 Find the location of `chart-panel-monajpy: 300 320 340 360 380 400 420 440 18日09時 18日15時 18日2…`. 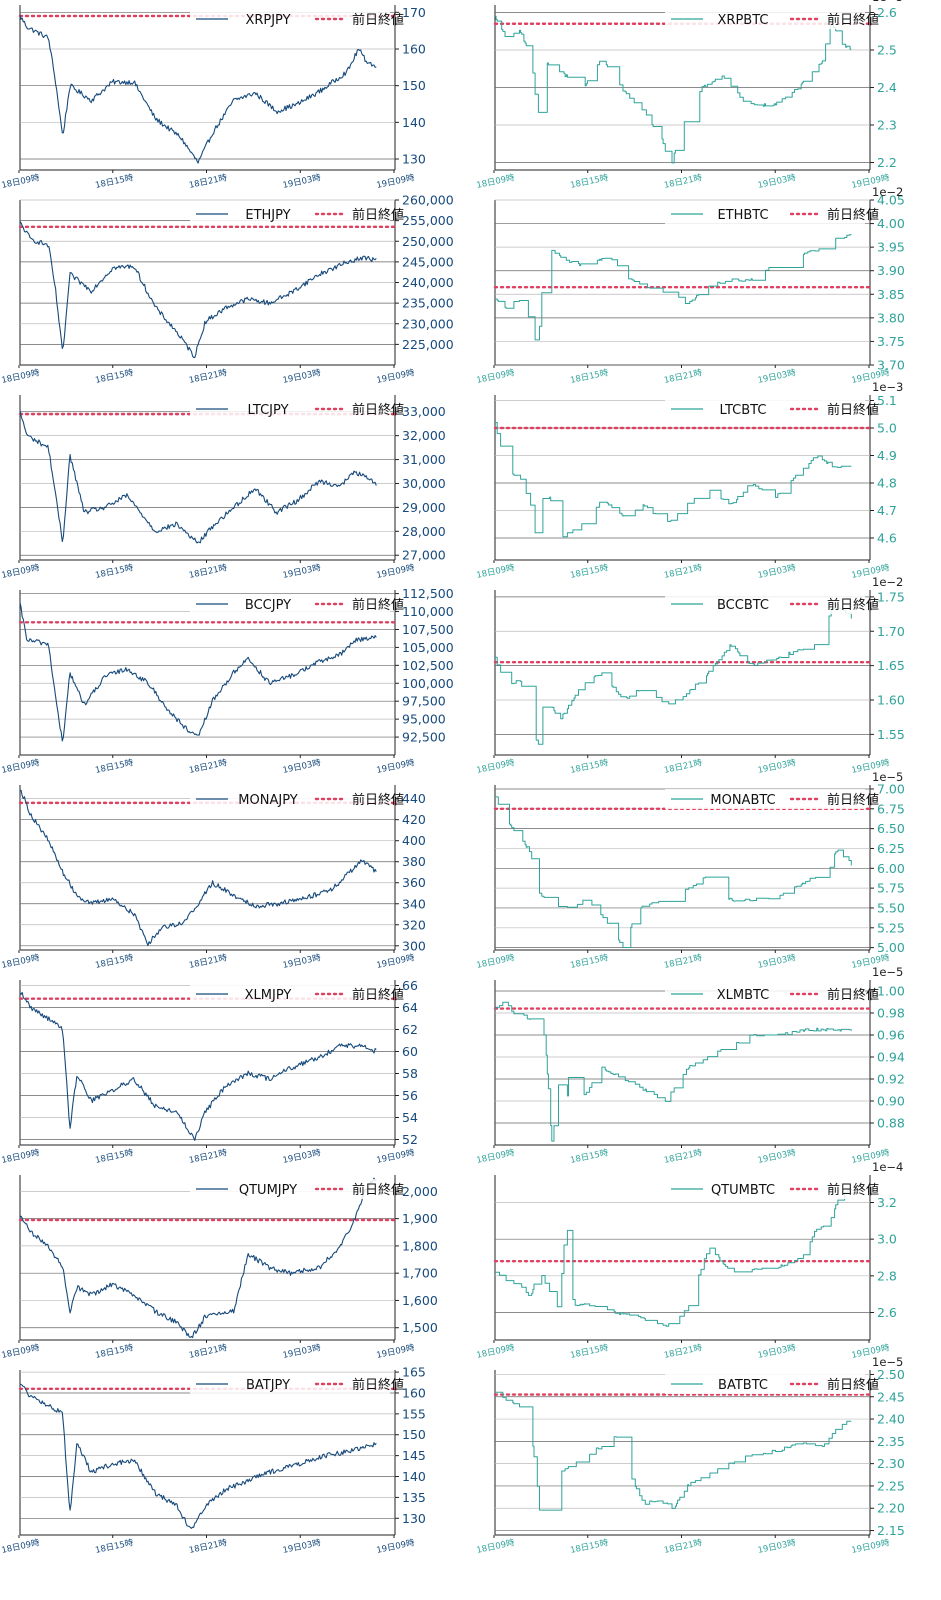

chart-panel-monajpy: 300 320 340 360 380 400 420 440 18日09時 18日15時 18日2… is located at coordinates (235, 879).